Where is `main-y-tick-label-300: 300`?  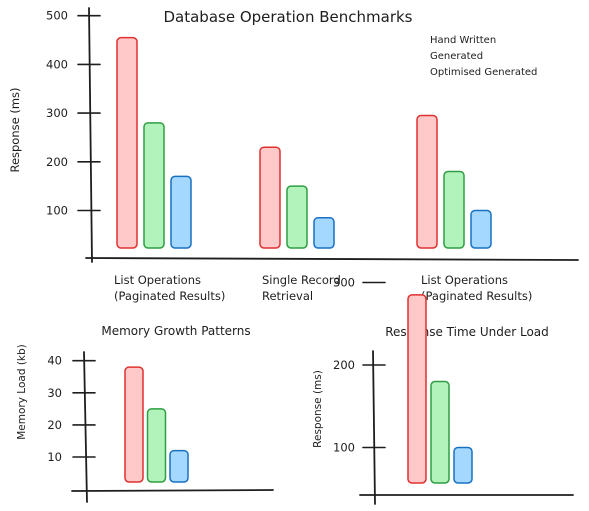
main-y-tick-label-300: 300 is located at coordinates (57, 113).